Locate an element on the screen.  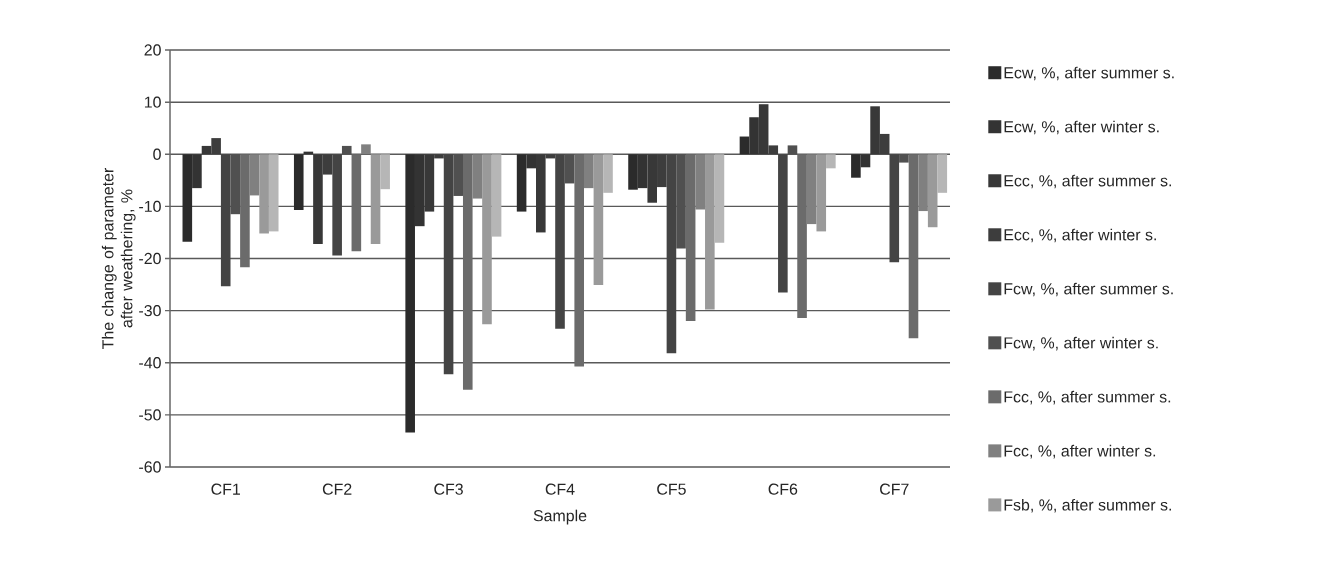
legend-label: Ecw, %, after winter s. is located at coordinates (1081, 127).